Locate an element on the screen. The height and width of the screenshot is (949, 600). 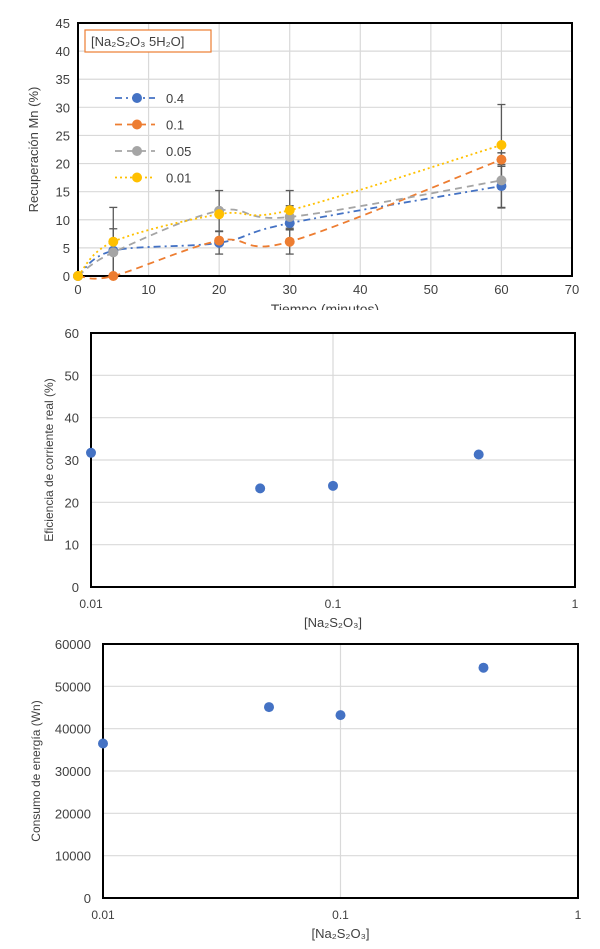
legend-label: 0.01 is located at coordinates (178, 178).